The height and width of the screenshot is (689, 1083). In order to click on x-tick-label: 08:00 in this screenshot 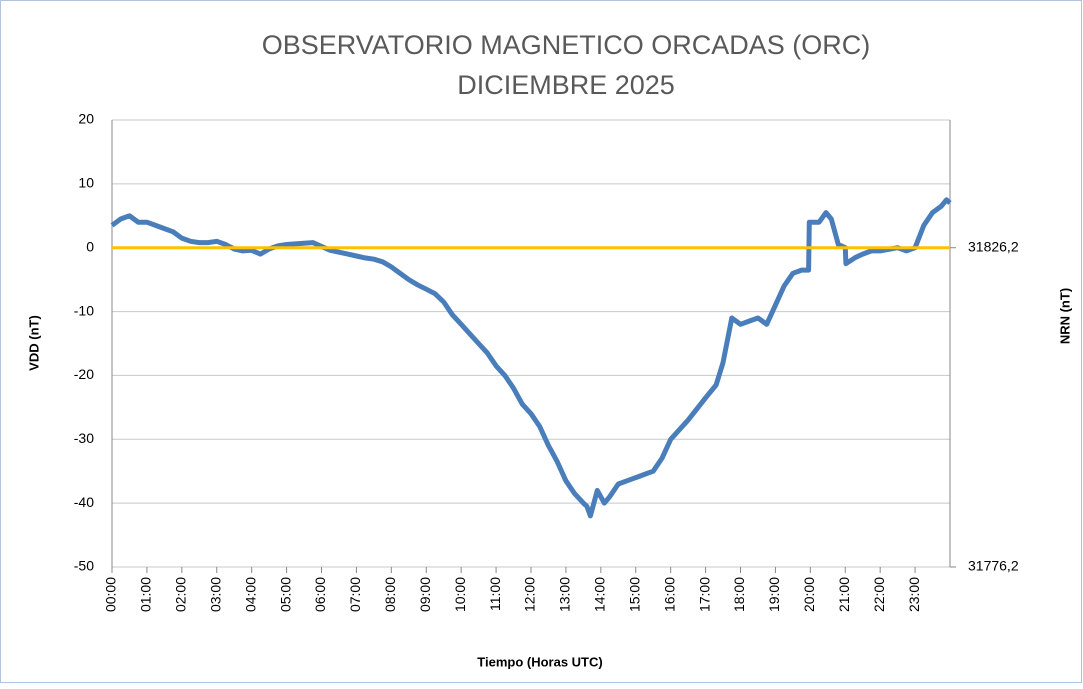, I will do `click(390, 594)`.